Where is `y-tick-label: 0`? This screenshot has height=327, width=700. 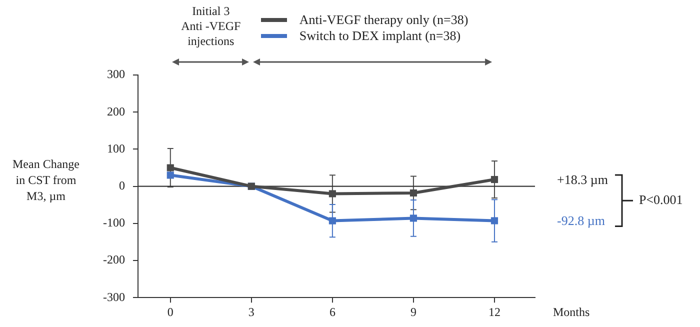 y-tick-label: 0 is located at coordinates (121, 185).